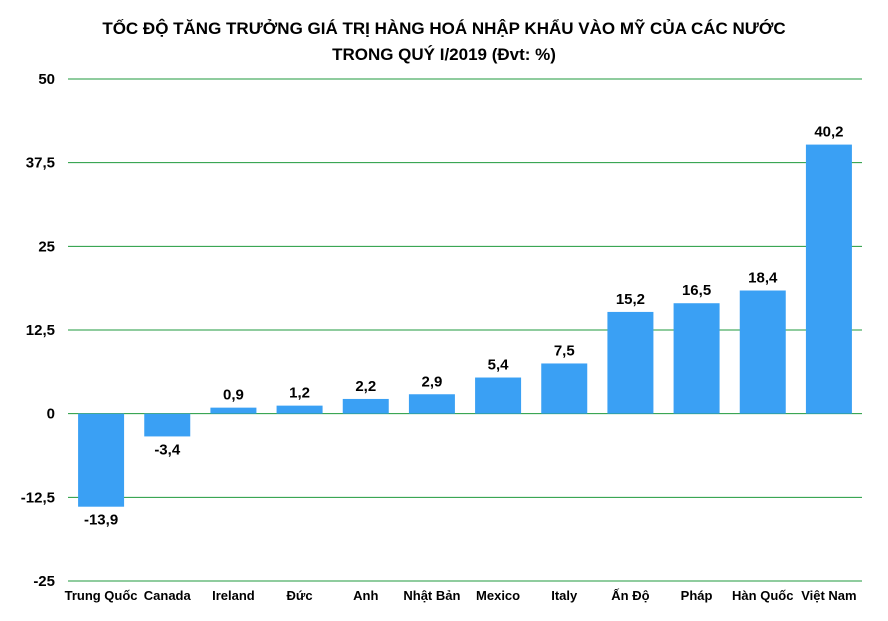 The height and width of the screenshot is (621, 888). I want to click on data-label: 2,2, so click(365, 386).